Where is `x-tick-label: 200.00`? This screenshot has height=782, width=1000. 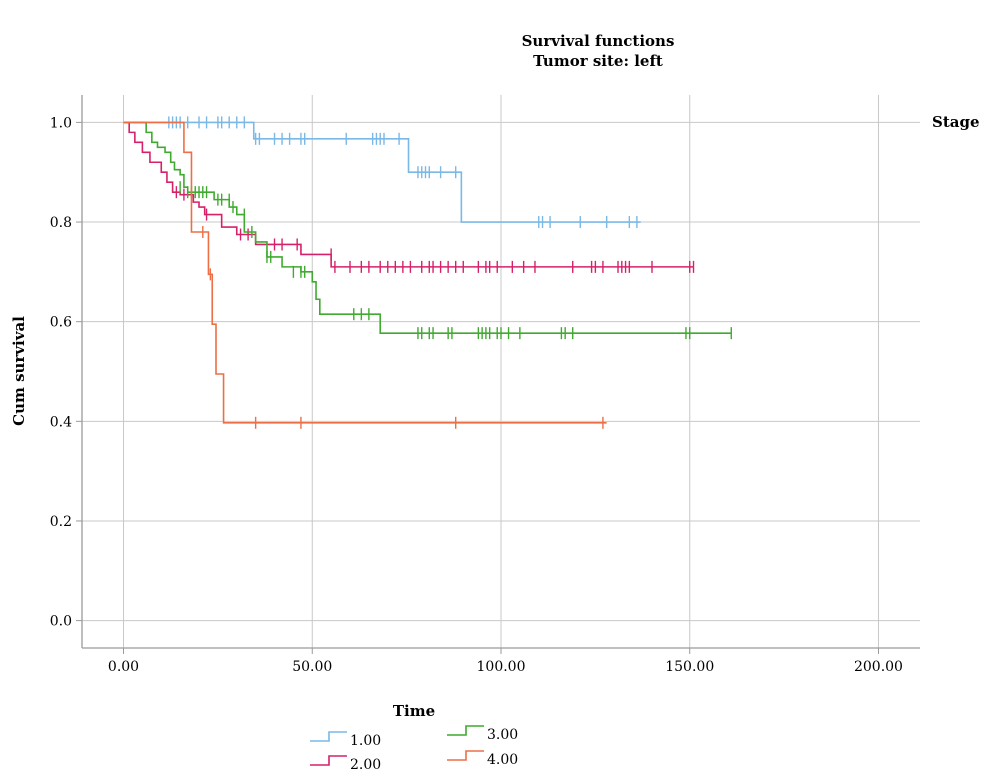
x-tick-label: 200.00 is located at coordinates (878, 667).